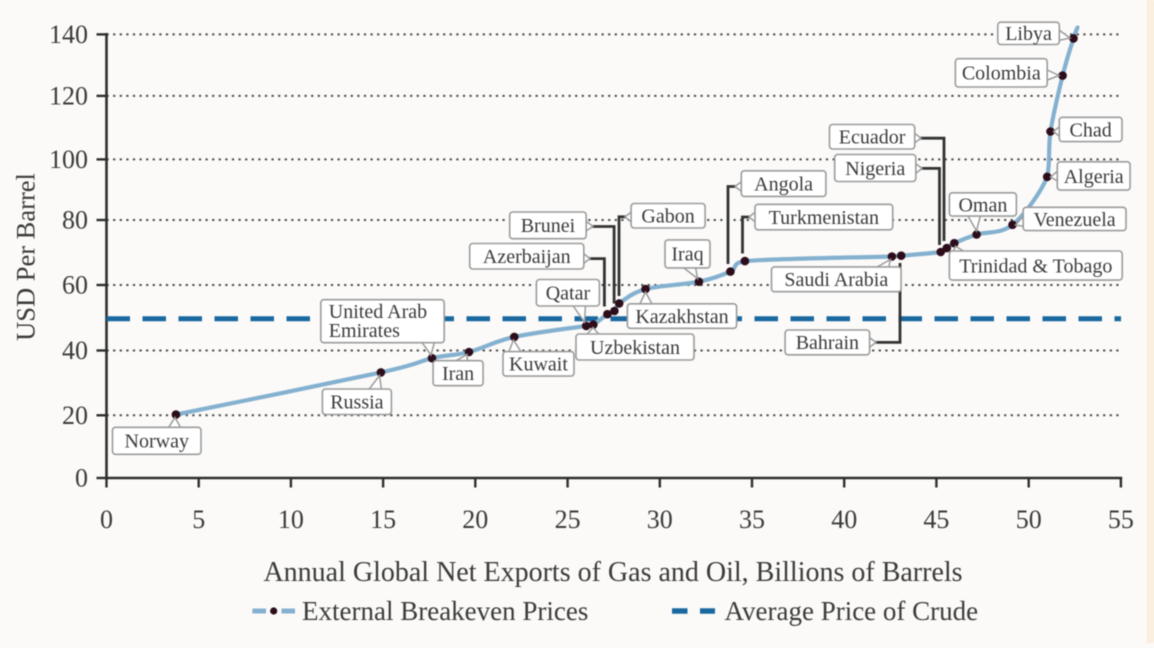  What do you see at coordinates (681, 317) in the screenshot?
I see `svg-text: Kazakhstan` at bounding box center [681, 317].